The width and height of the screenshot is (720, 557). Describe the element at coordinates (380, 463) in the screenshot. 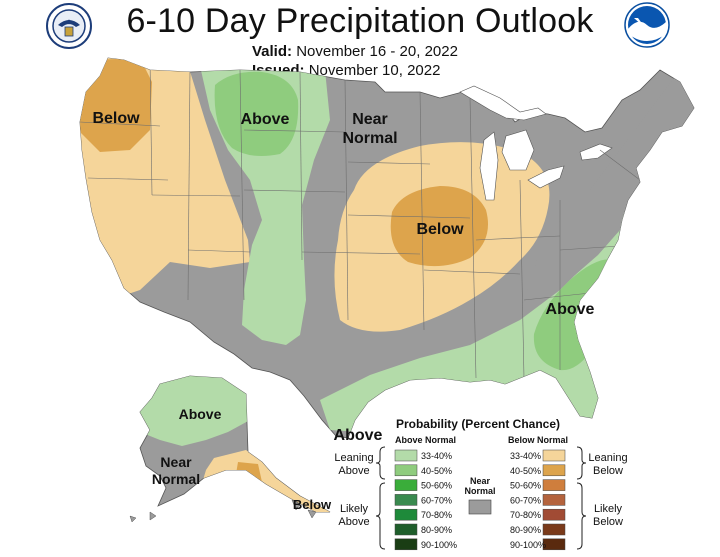

I see `brace-leaning-above` at that location.